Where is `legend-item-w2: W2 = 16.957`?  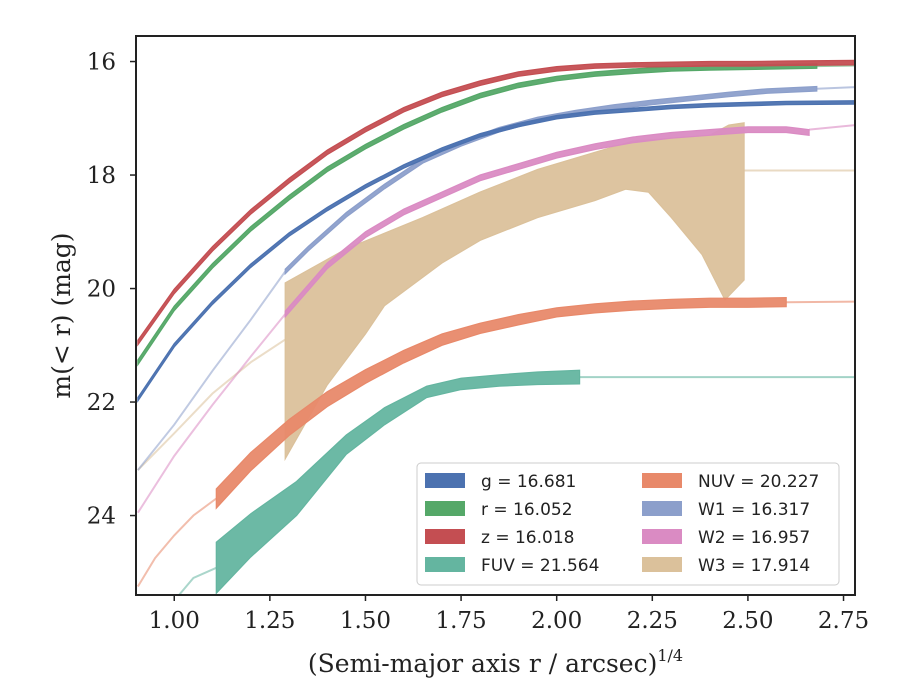
legend-item-w2: W2 = 16.957 is located at coordinates (726, 538).